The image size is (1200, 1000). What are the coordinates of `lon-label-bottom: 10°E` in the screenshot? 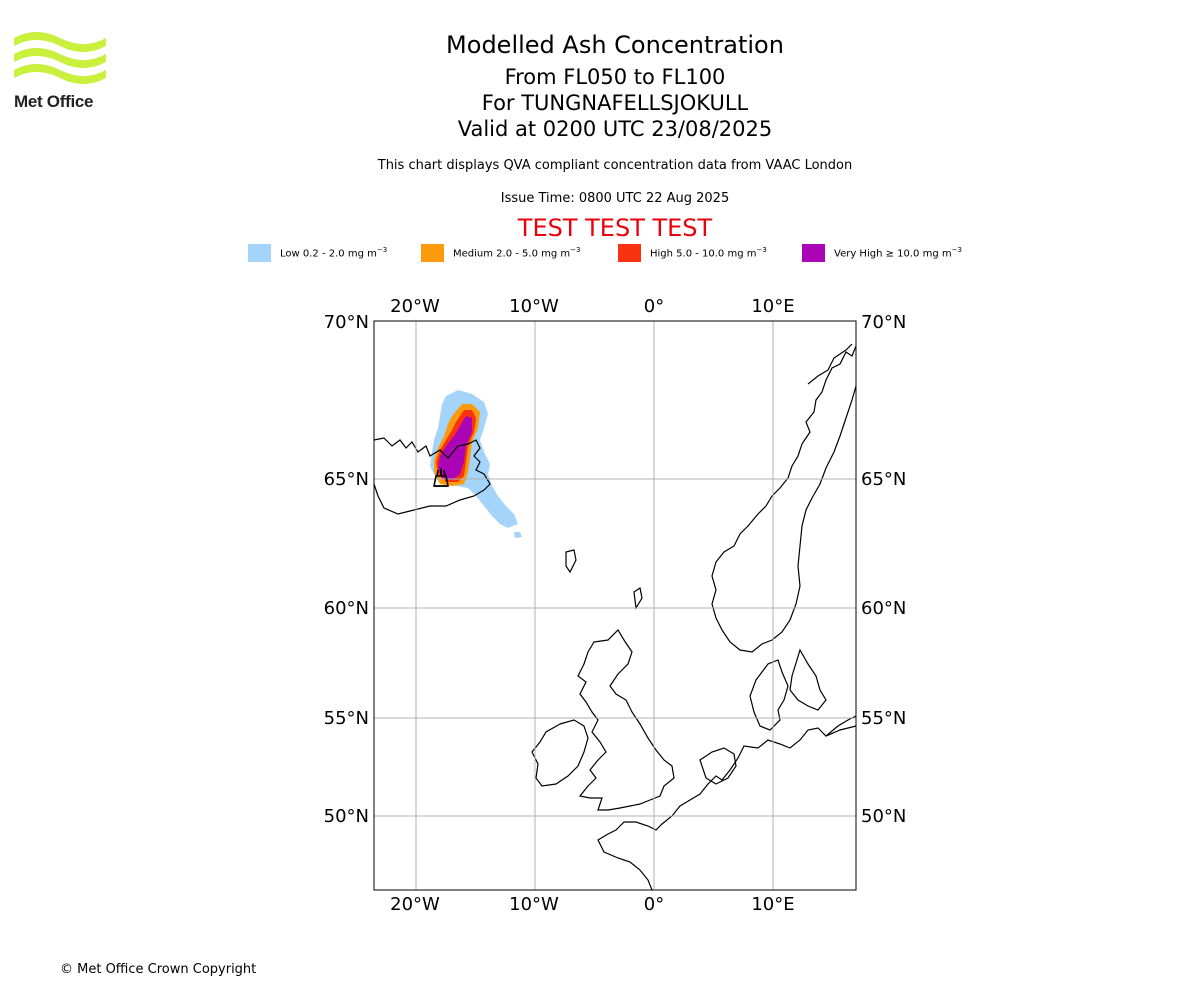 It's located at (772, 904).